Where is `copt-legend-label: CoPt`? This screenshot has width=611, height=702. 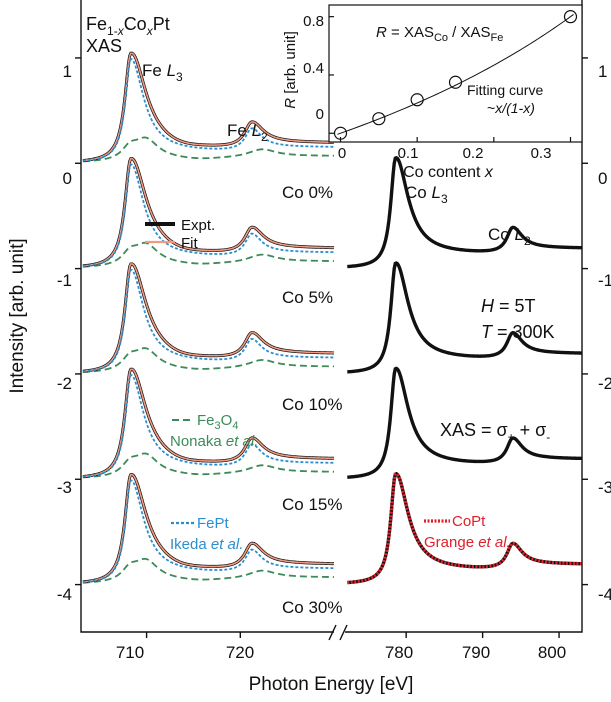
copt-legend-label: CoPt is located at coordinates (469, 521).